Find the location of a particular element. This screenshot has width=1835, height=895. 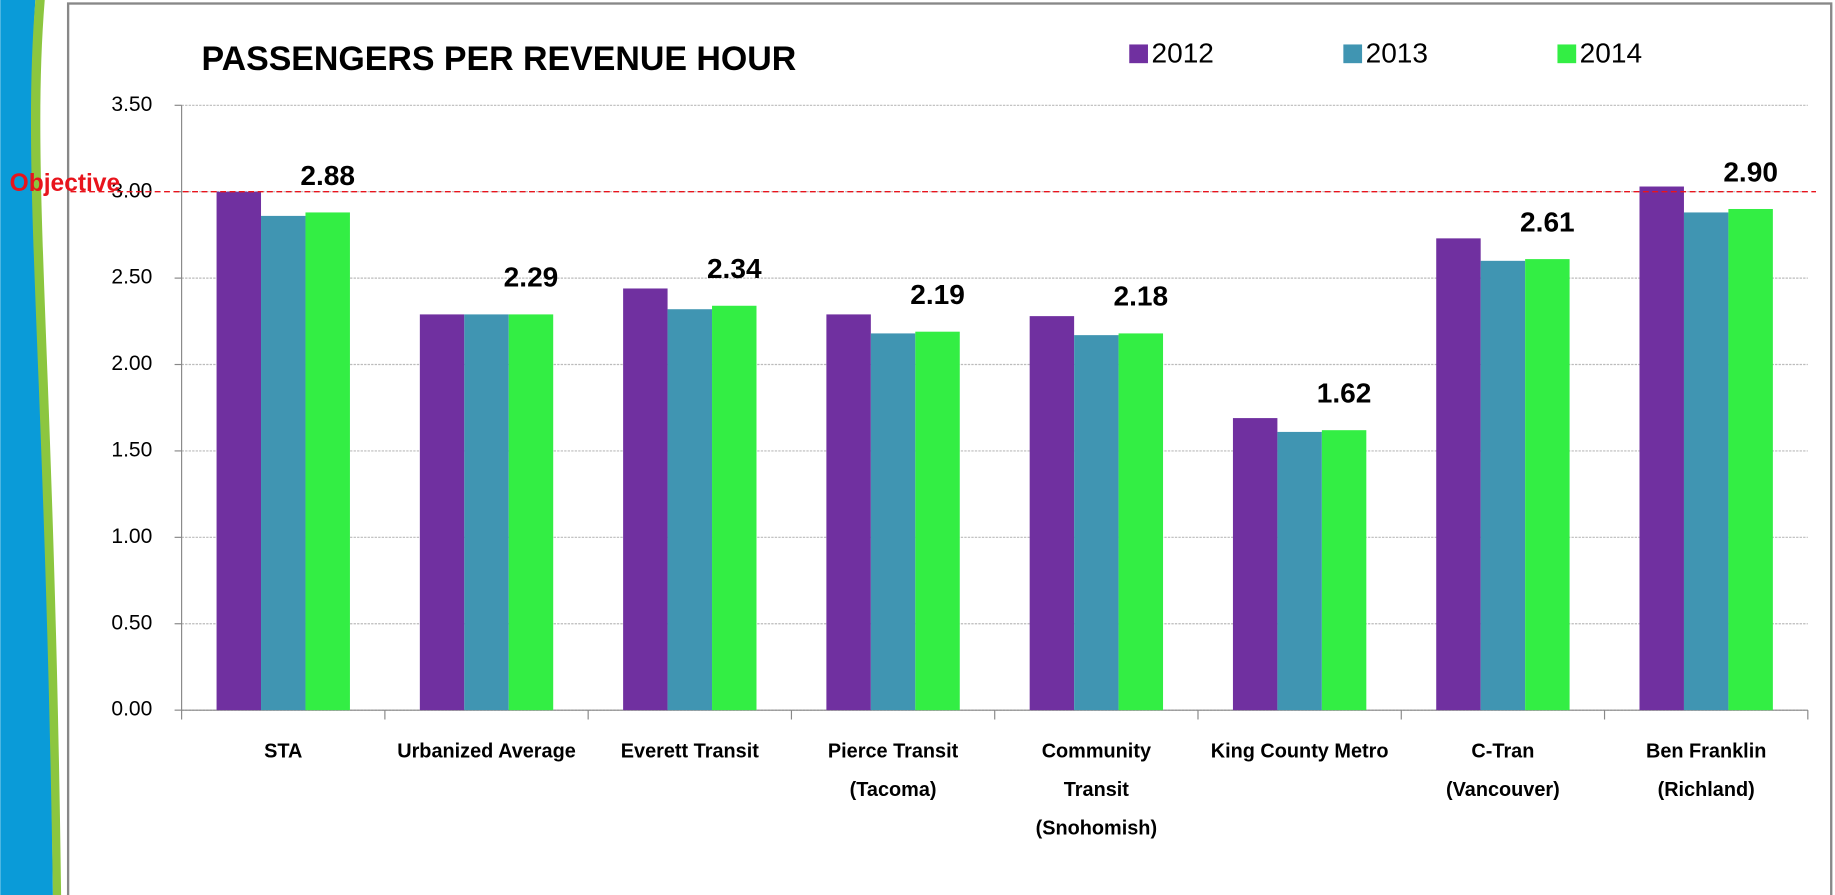

x-tick-label-line: Transit is located at coordinates (1097, 790).